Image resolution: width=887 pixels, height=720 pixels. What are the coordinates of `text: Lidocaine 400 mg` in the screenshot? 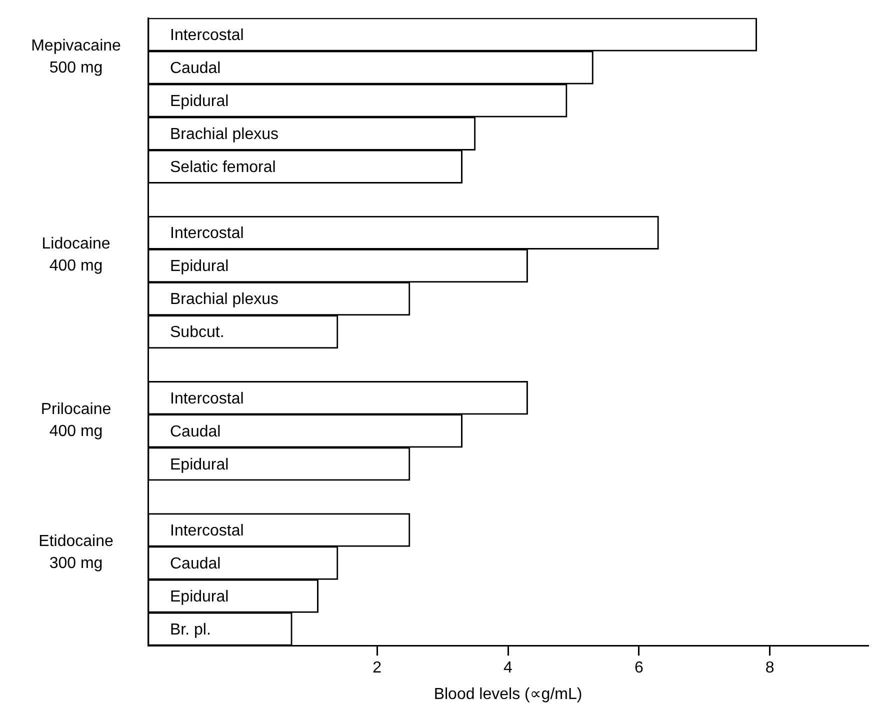 It's located at (76, 255).